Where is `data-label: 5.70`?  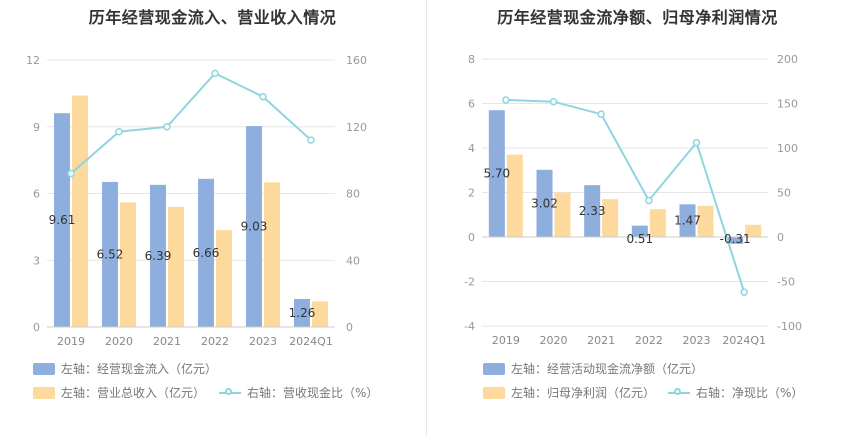
data-label: 5.70 is located at coordinates (496, 174).